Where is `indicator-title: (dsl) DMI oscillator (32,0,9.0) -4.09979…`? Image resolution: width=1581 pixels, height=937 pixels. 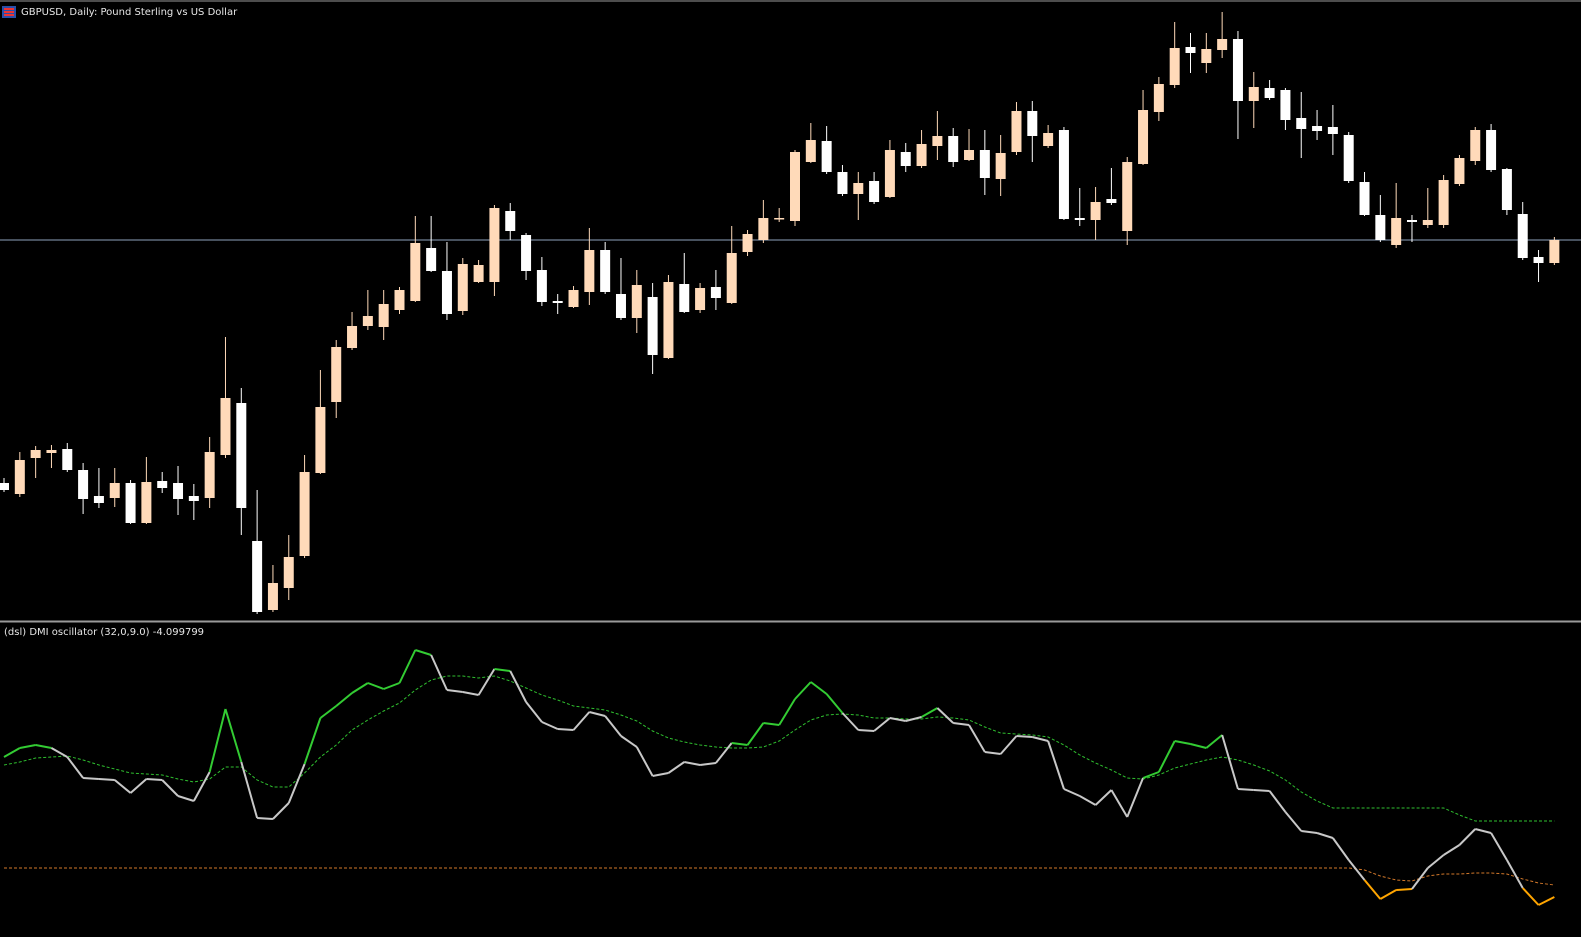
indicator-title: (dsl) DMI oscillator (32,0,9.0) -4.09979… is located at coordinates (104, 632).